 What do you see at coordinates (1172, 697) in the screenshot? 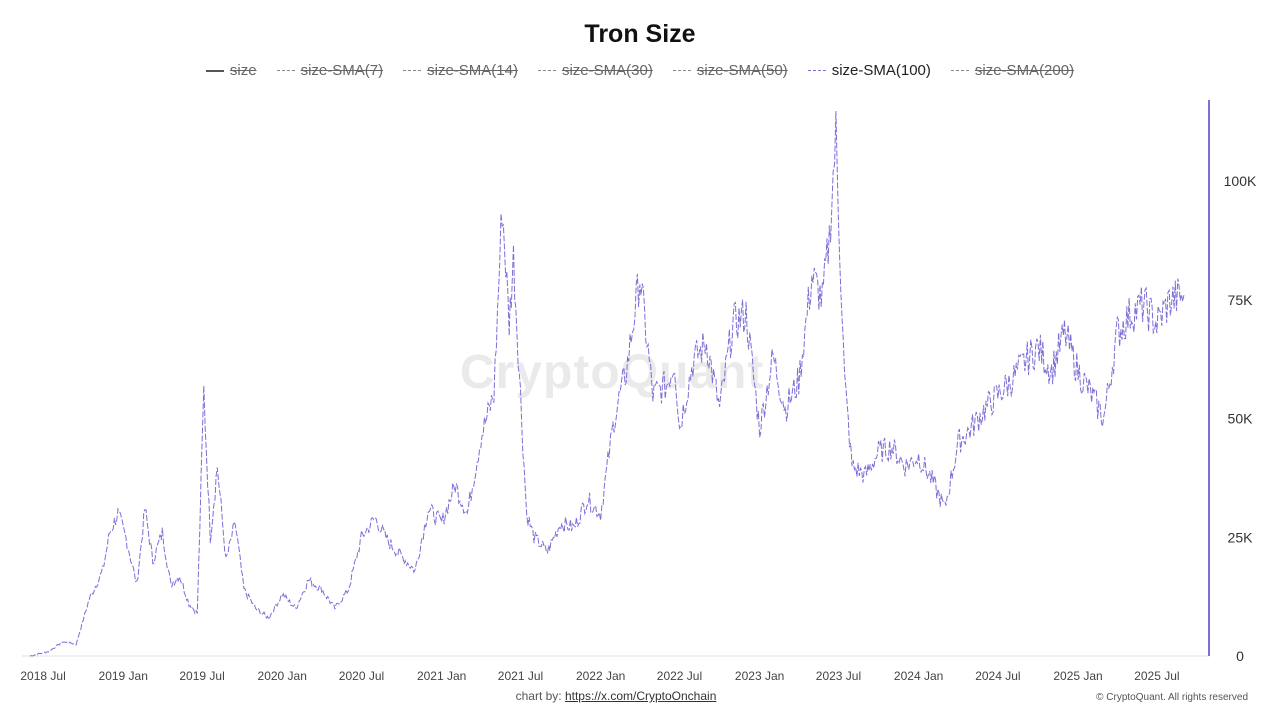
I see `copyright: © CryptoQuant. All rights reserved` at bounding box center [1172, 697].